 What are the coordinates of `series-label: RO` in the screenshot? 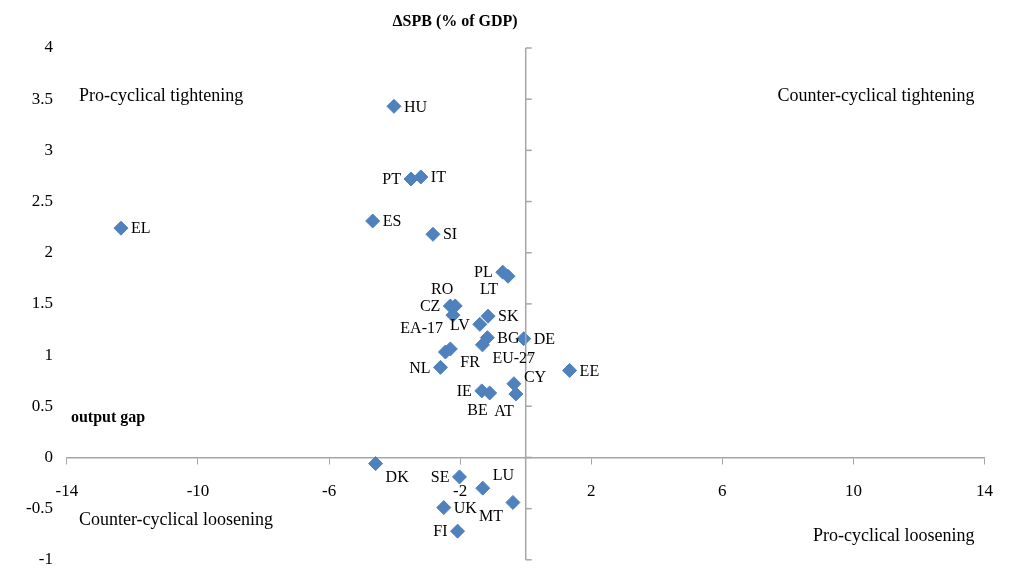 It's located at (442, 289).